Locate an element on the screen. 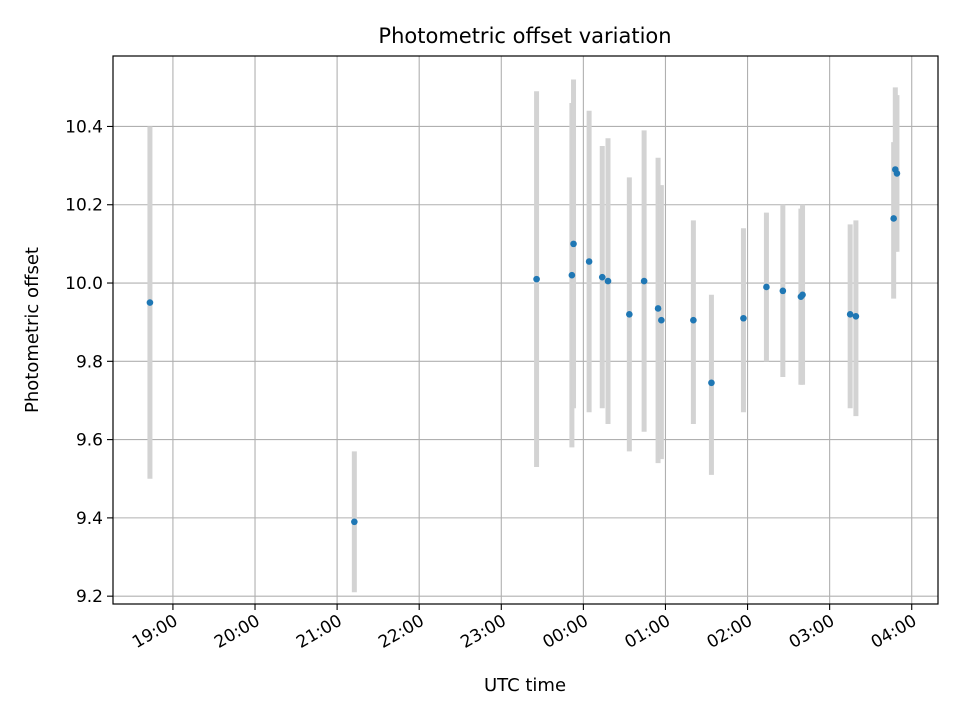 The image size is (960, 720). y-tick-label: 9.4 is located at coordinates (89, 519).